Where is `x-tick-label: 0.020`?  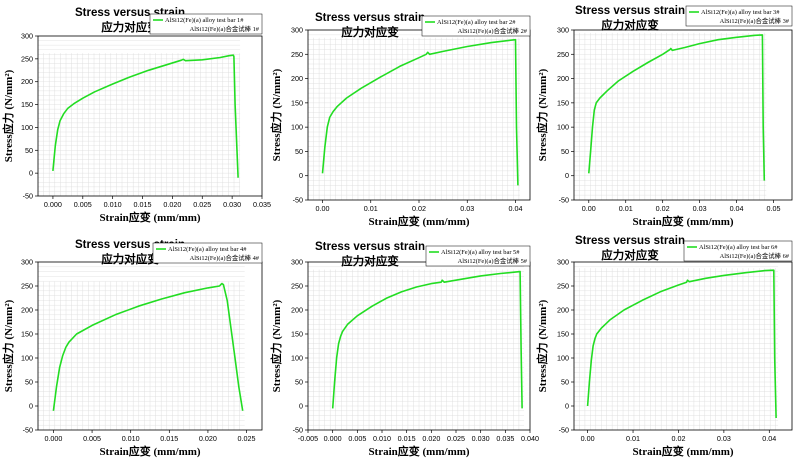 x-tick-label: 0.020 is located at coordinates (431, 438).